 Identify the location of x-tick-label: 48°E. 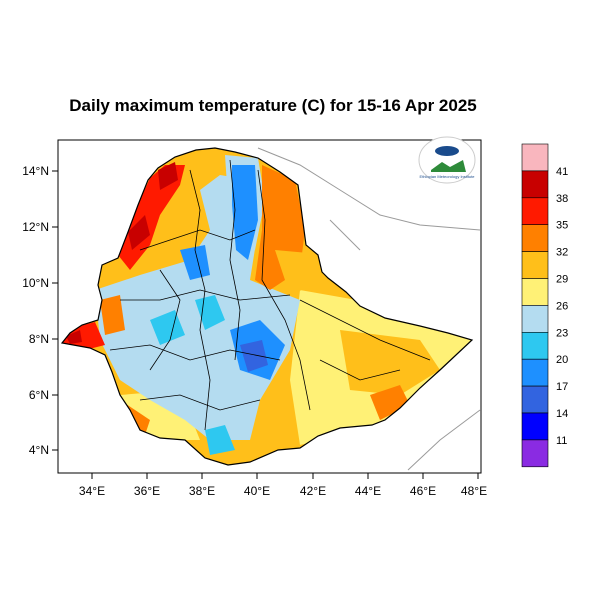
(474, 491).